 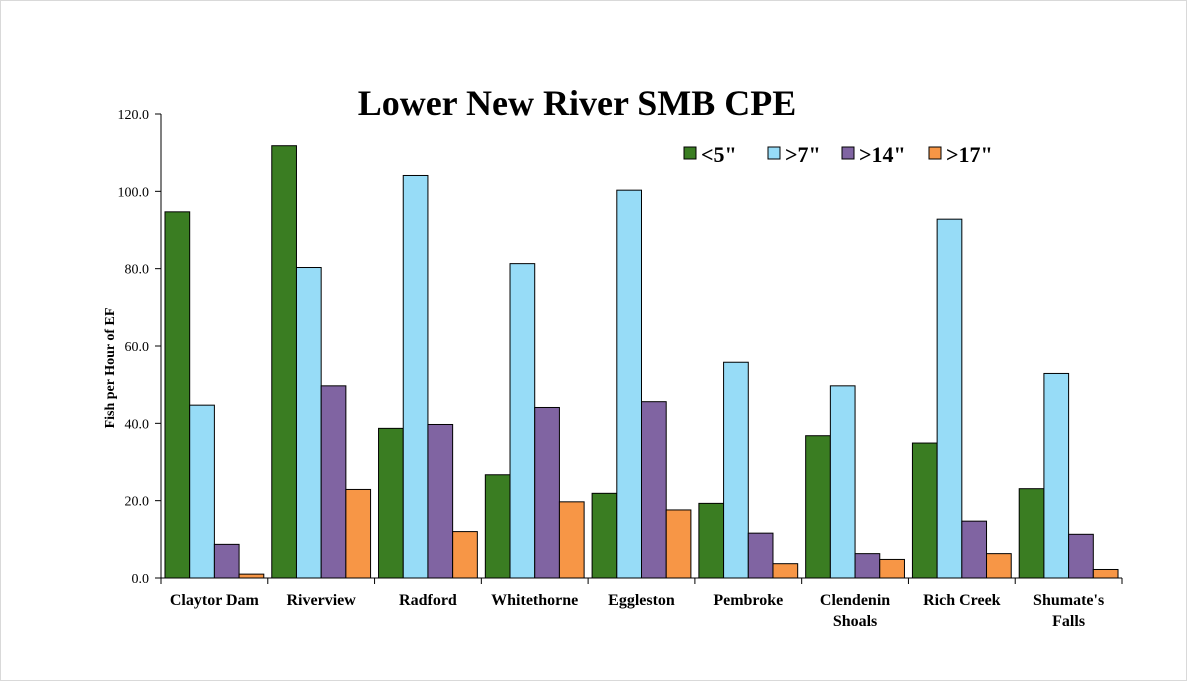 What do you see at coordinates (215, 600) in the screenshot?
I see `x-tick-label: Claytor Dam` at bounding box center [215, 600].